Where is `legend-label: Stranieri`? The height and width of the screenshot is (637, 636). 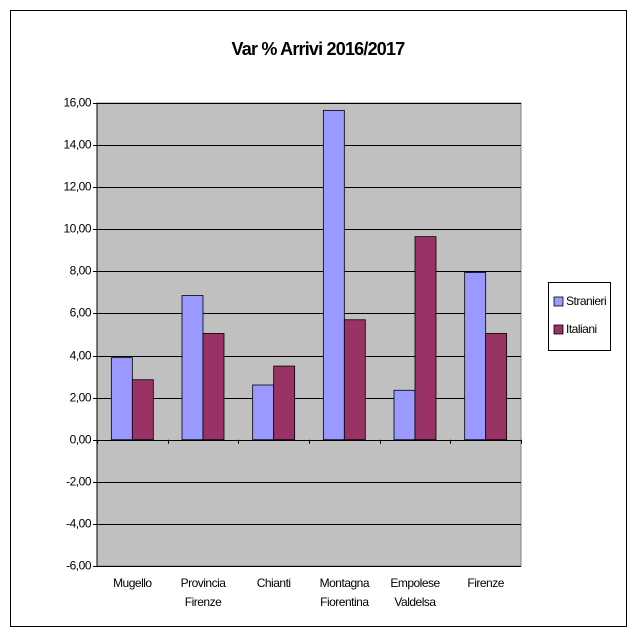 legend-label: Stranieri is located at coordinates (586, 301).